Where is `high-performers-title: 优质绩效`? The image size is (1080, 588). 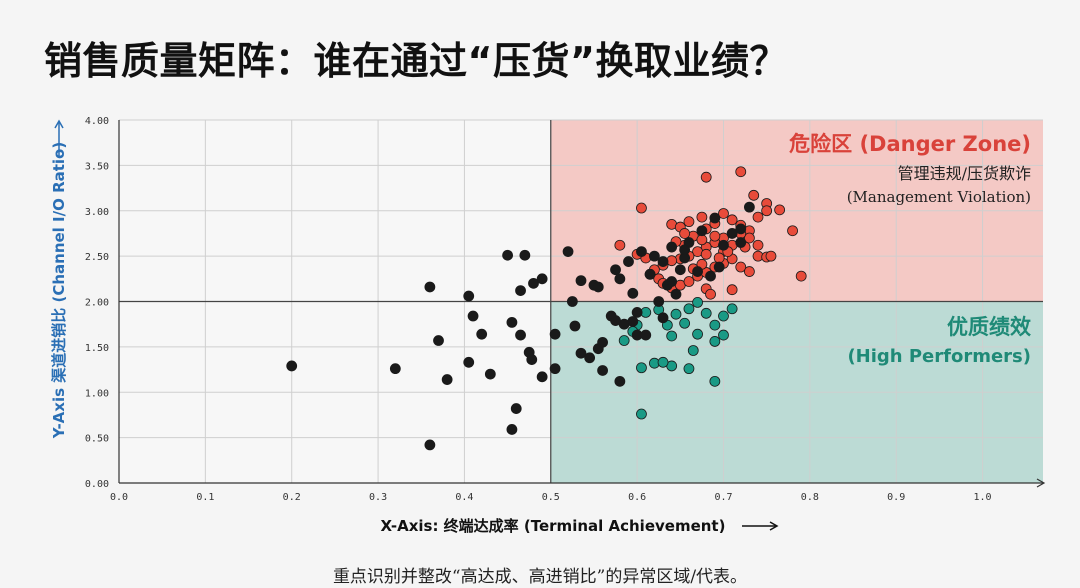
high-performers-title: 优质绩效 is located at coordinates (989, 327).